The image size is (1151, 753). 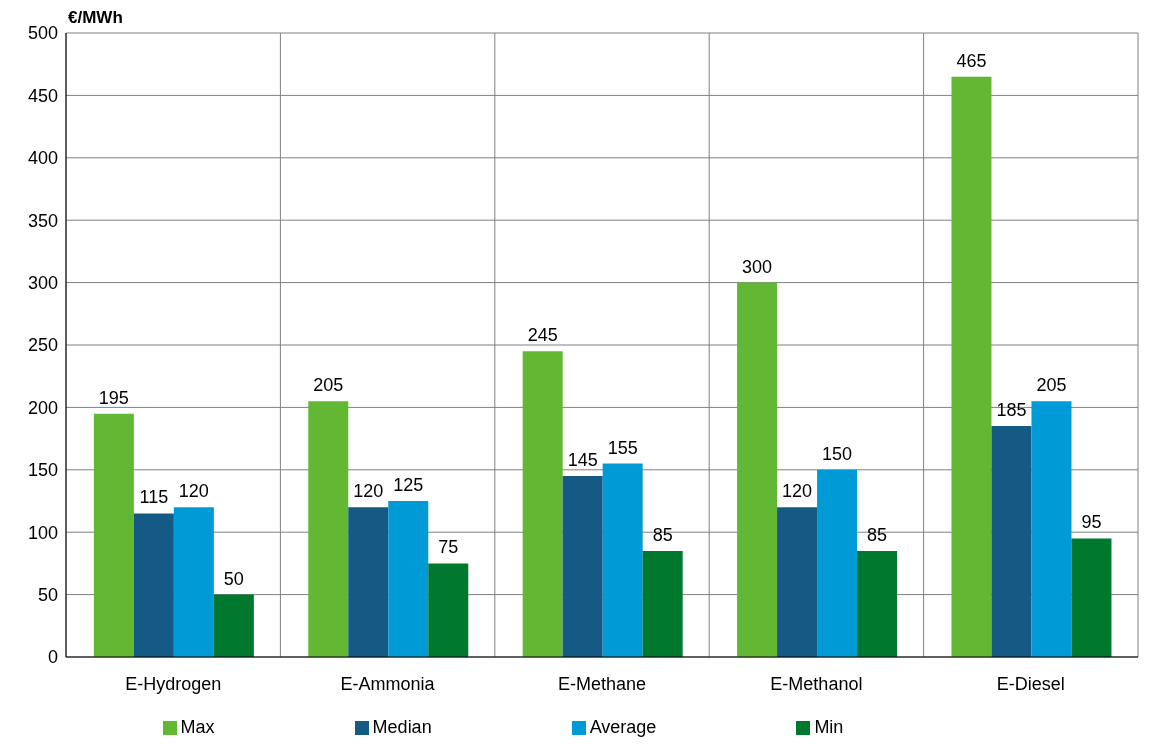 I want to click on y-tick-label: 200, so click(x=42, y=407).